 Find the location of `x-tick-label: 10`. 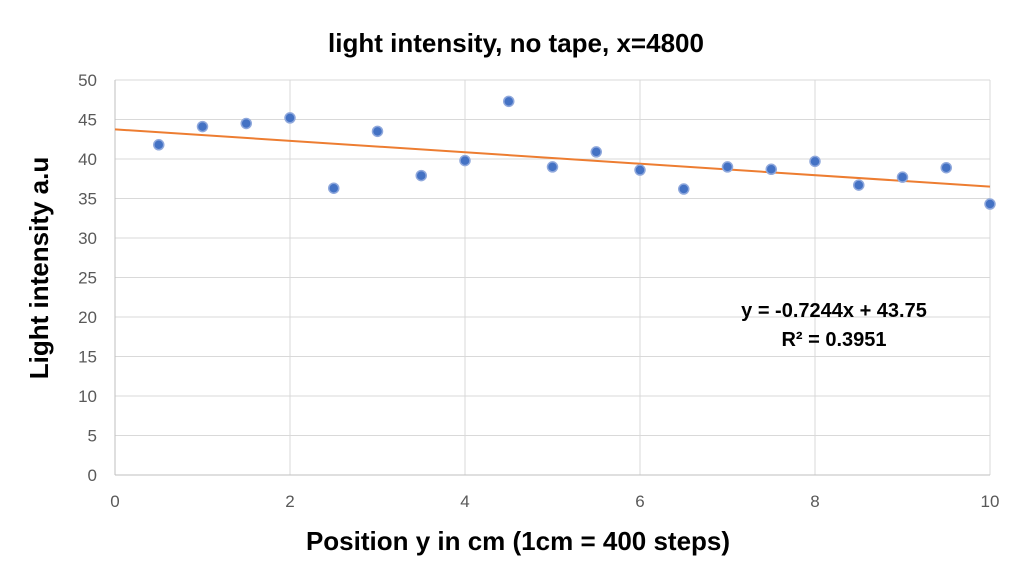

x-tick-label: 10 is located at coordinates (990, 501).